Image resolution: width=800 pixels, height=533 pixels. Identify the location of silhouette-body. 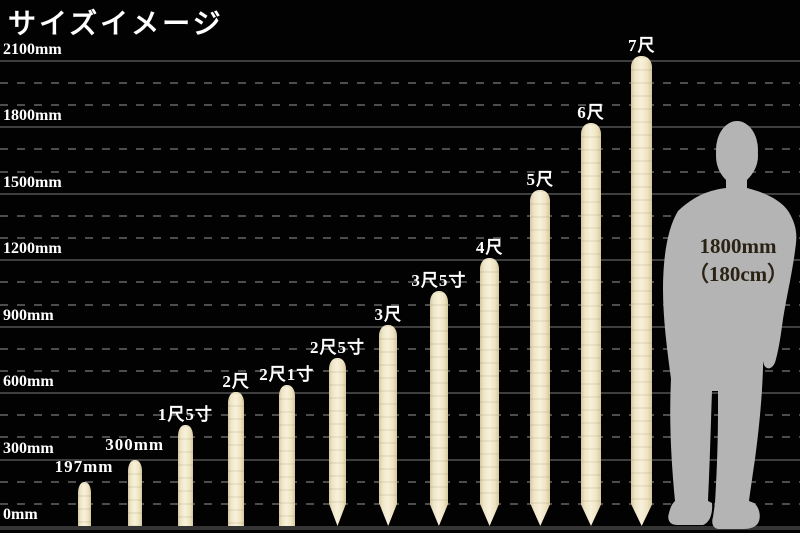
(730, 332).